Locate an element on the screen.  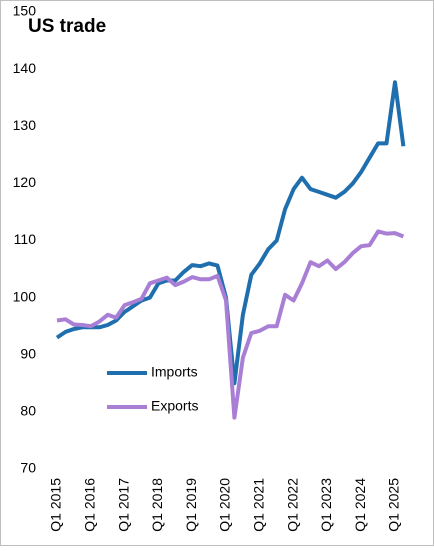
y-tick-label: 120 is located at coordinates (25, 182).